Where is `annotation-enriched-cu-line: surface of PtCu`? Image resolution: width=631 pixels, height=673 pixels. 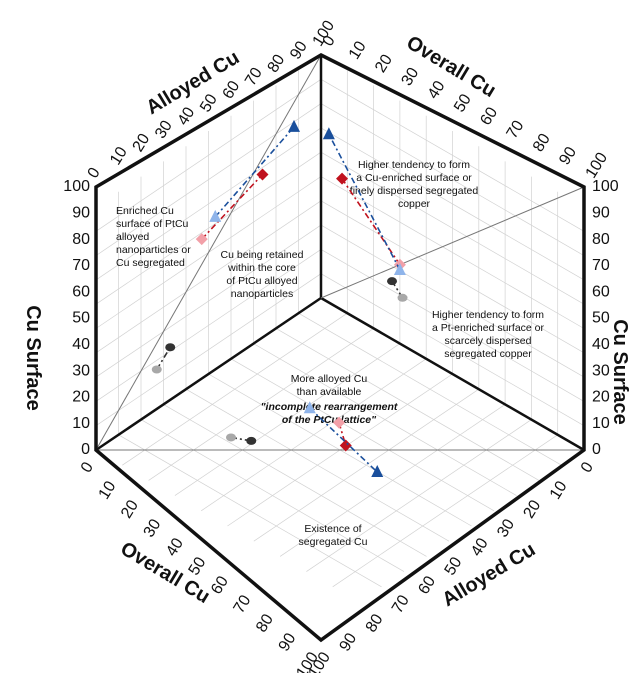
annotation-enriched-cu-line: surface of PtCu is located at coordinates (152, 224).